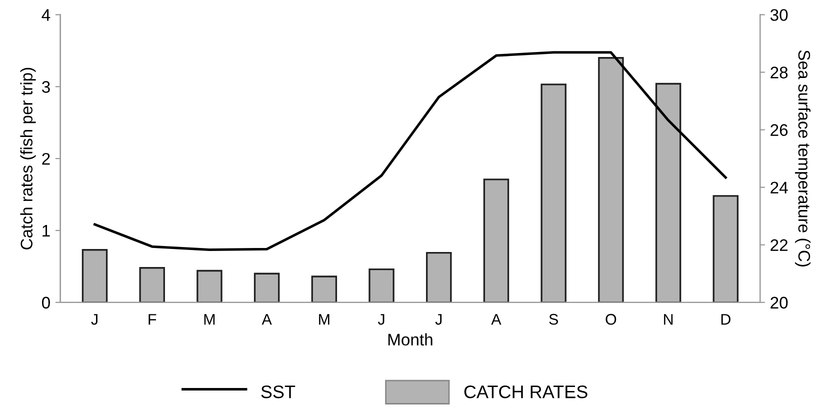 Image resolution: width=838 pixels, height=420 pixels. What do you see at coordinates (779, 188) in the screenshot?
I see `y2-tick-label: 24` at bounding box center [779, 188].